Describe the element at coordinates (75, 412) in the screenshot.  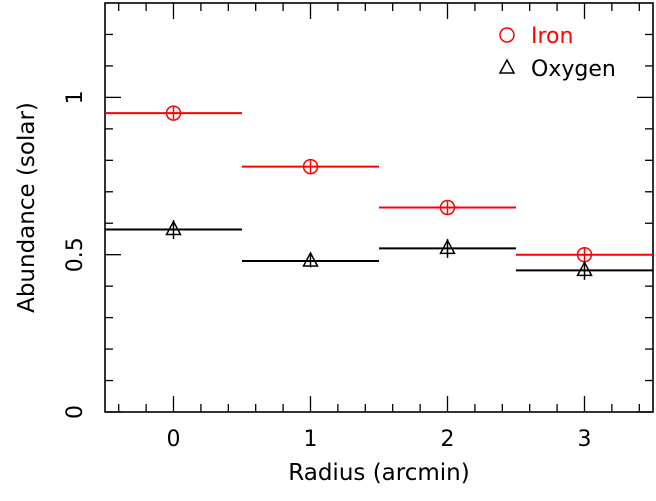
I see `y-tick-label: 0` at that location.